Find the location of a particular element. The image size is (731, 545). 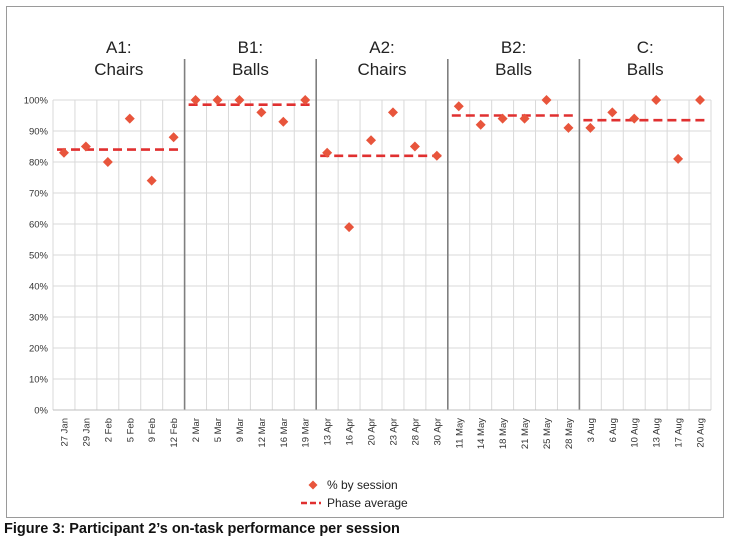

phase-title: B2: is located at coordinates (514, 47).